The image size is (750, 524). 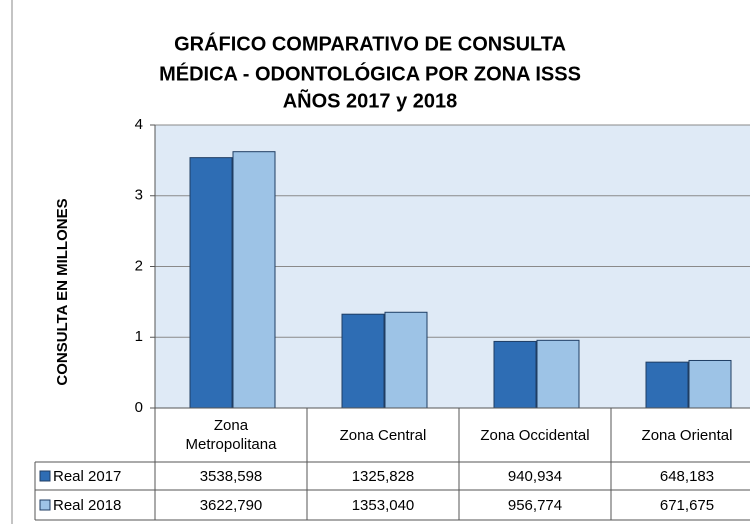 I want to click on table-value-cell: 3538,598, so click(x=231, y=476).